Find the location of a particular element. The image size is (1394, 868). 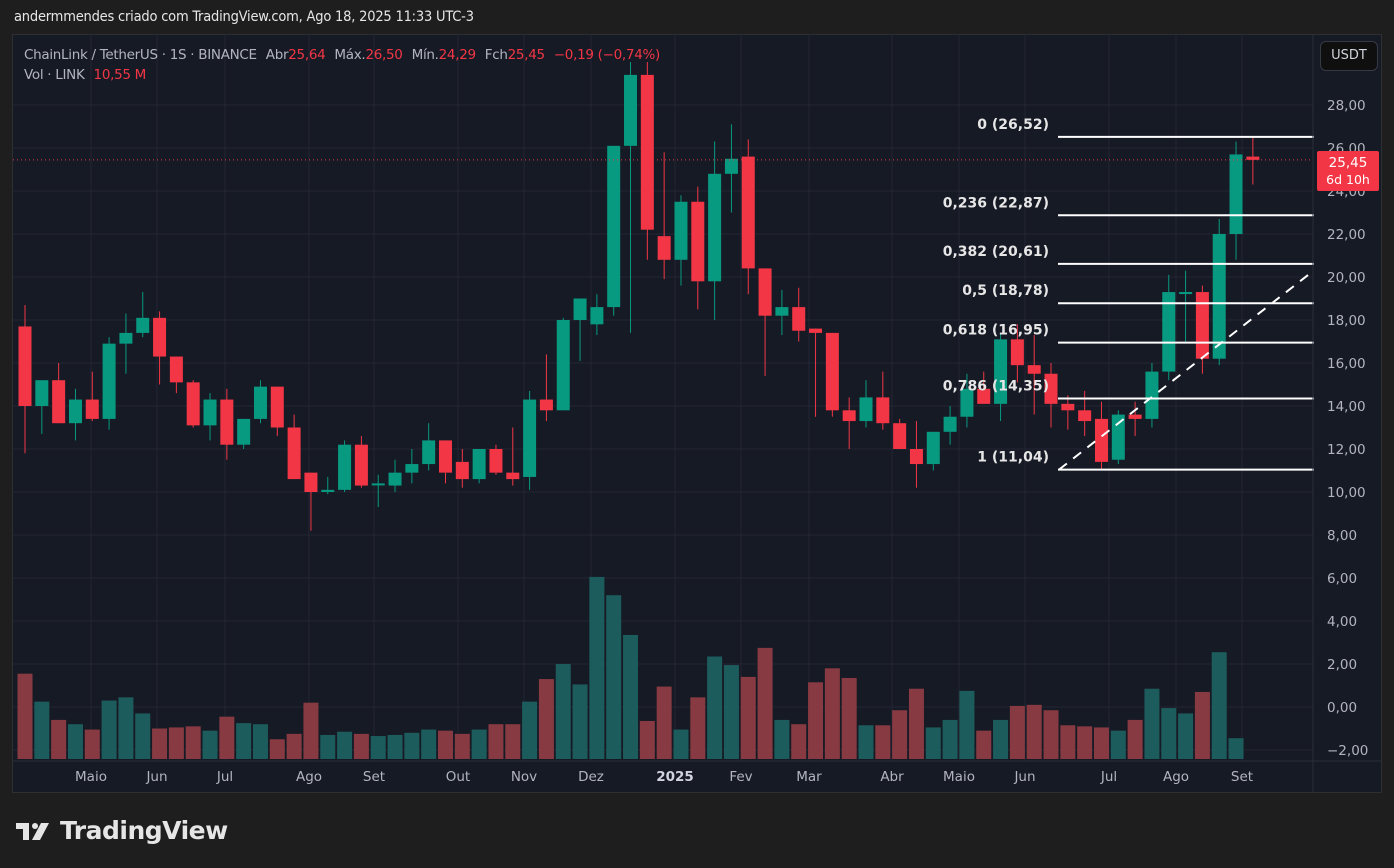

time-axis-label: Mar is located at coordinates (809, 777).